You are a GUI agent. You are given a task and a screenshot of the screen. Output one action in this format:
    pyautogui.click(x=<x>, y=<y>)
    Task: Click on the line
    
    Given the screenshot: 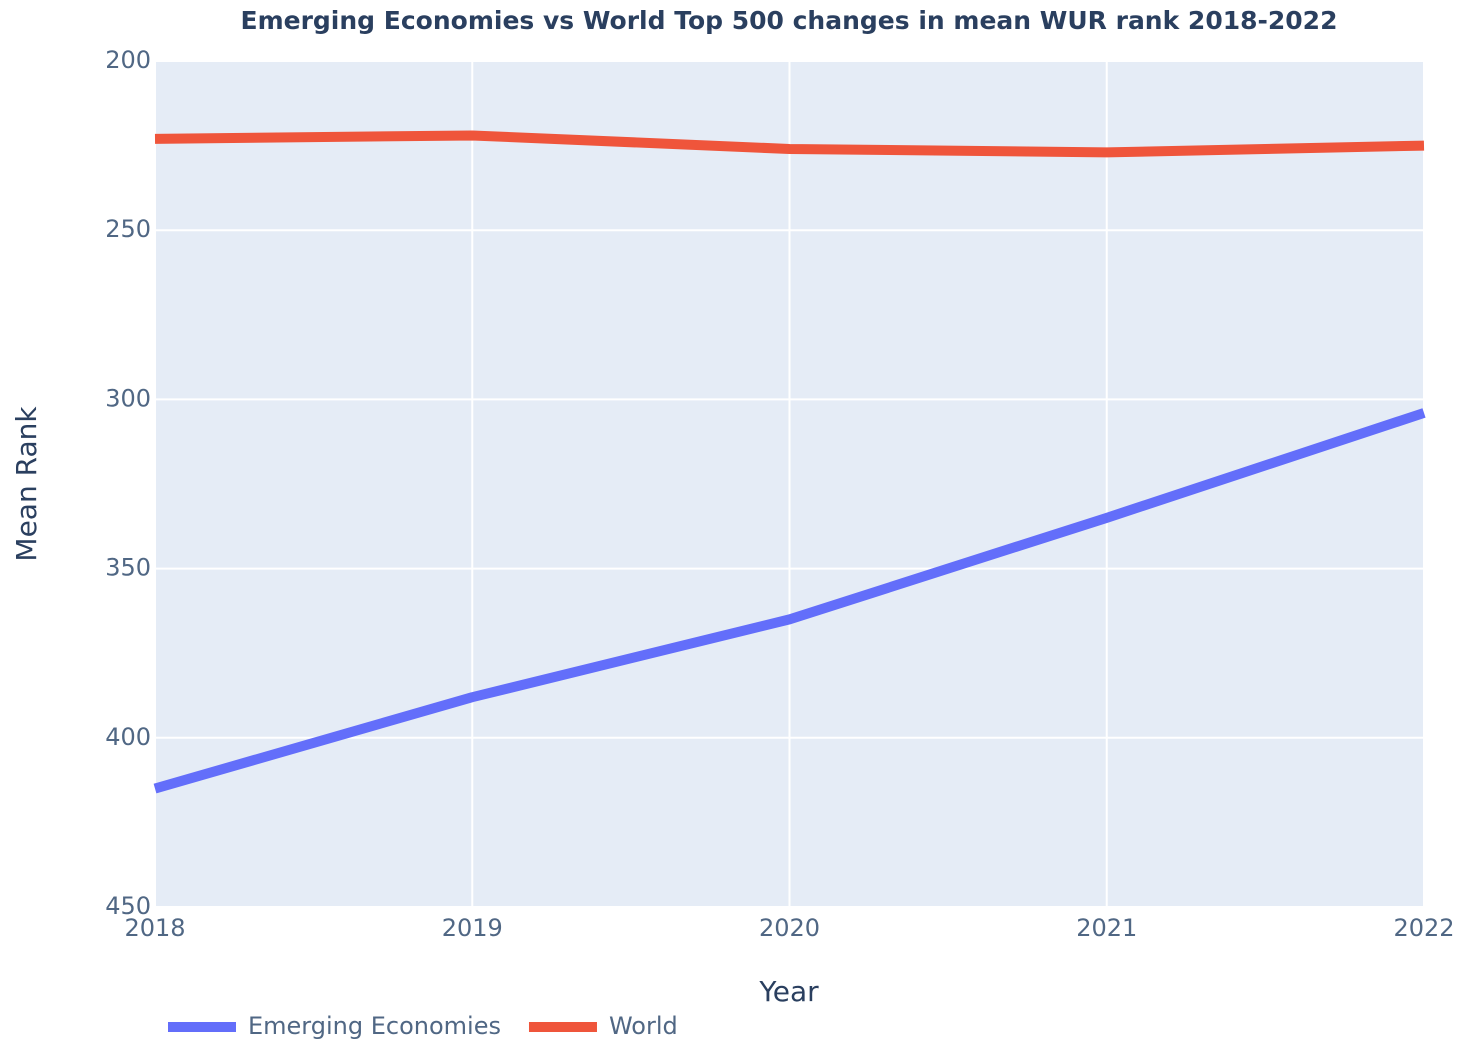 What is the action you would take?
    pyautogui.click(x=789, y=144)
    